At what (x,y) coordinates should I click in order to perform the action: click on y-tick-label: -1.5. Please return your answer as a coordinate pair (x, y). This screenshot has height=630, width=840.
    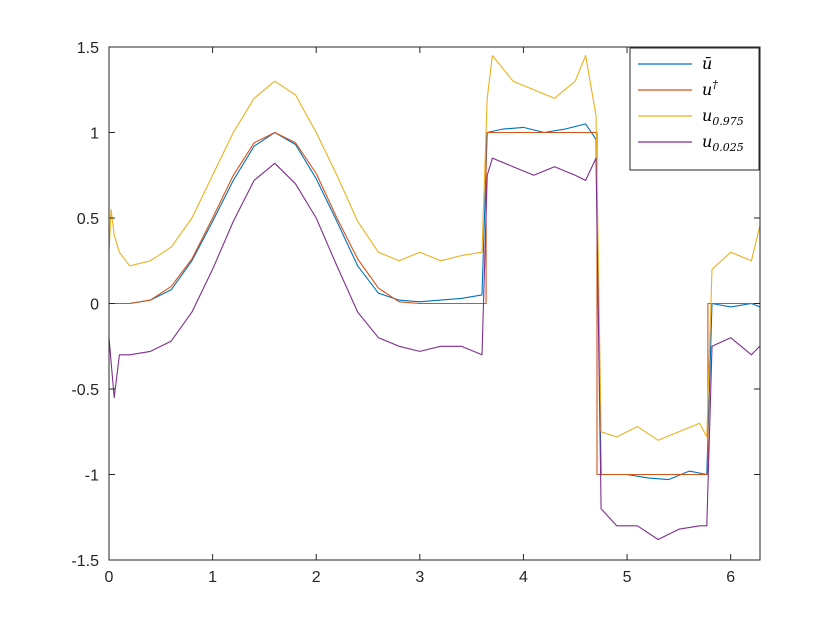
    Looking at the image, I should click on (85, 561).